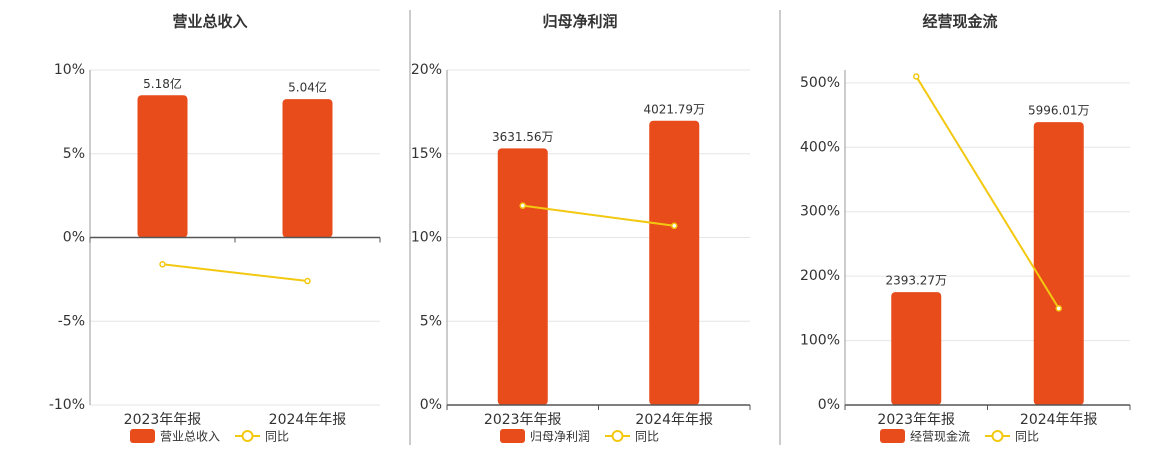 The image size is (1160, 450). Describe the element at coordinates (426, 70) in the screenshot. I see `y-tick-label: 20%` at that location.